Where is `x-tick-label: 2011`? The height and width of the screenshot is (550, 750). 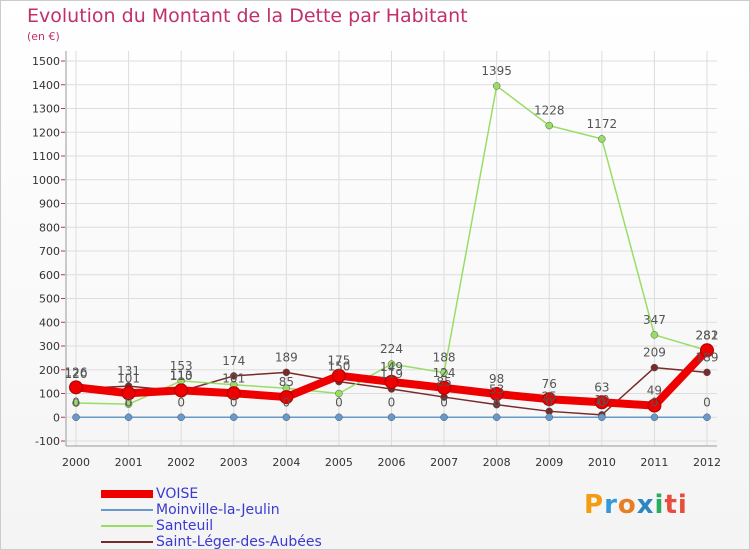
x-tick-label: 2011 is located at coordinates (654, 462).